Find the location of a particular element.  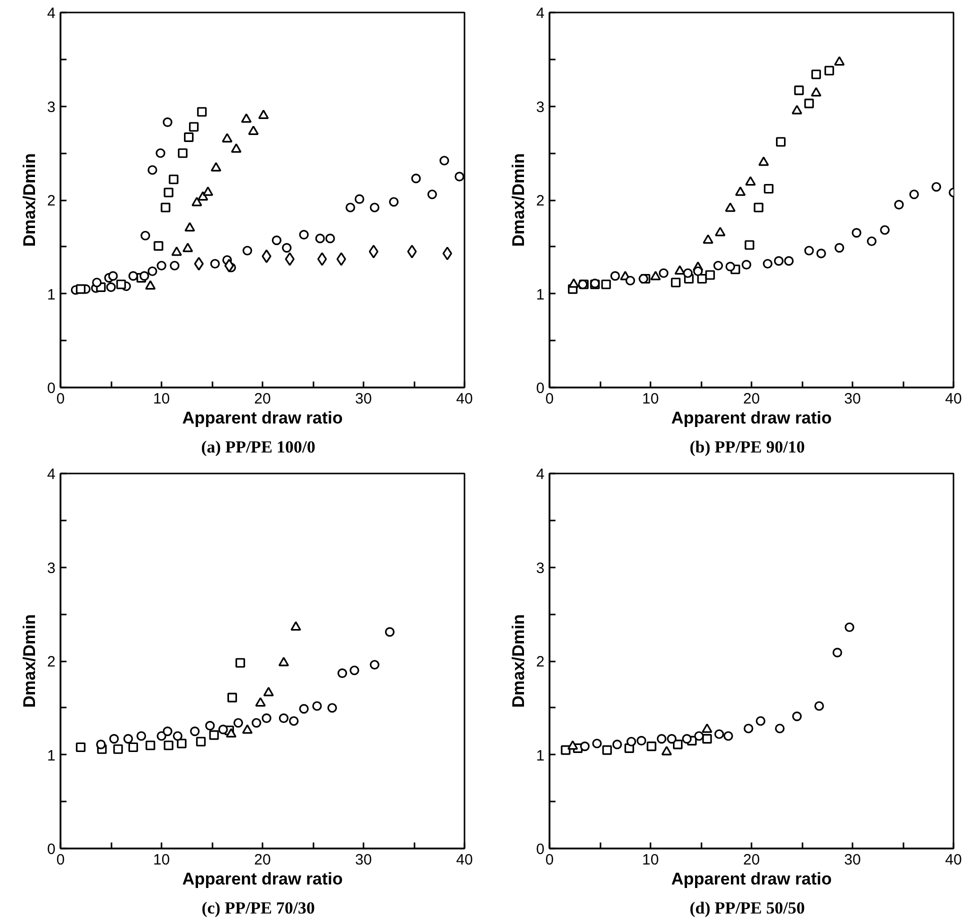

text: (a) PP/PE 100/0 is located at coordinates (258, 447).